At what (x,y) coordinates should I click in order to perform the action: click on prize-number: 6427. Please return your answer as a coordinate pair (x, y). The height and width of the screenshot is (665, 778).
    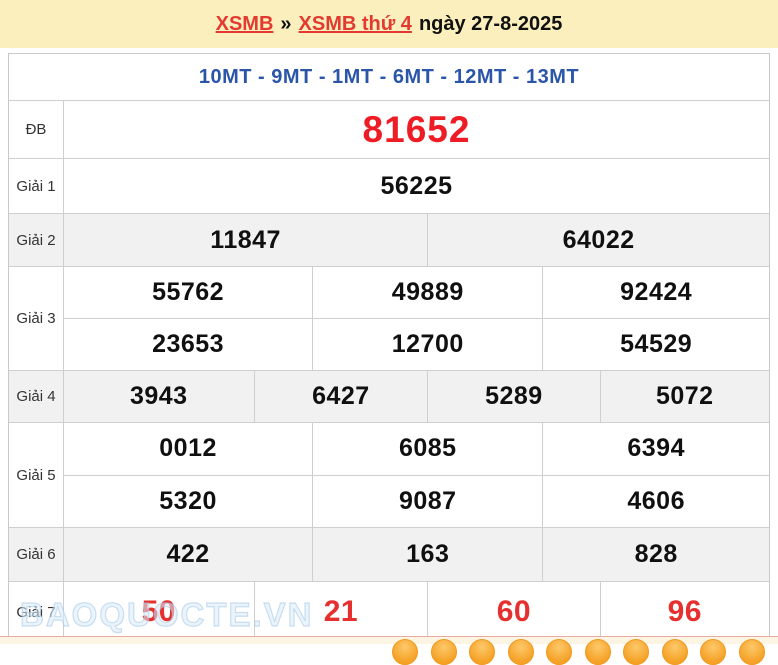
    Looking at the image, I should click on (340, 396).